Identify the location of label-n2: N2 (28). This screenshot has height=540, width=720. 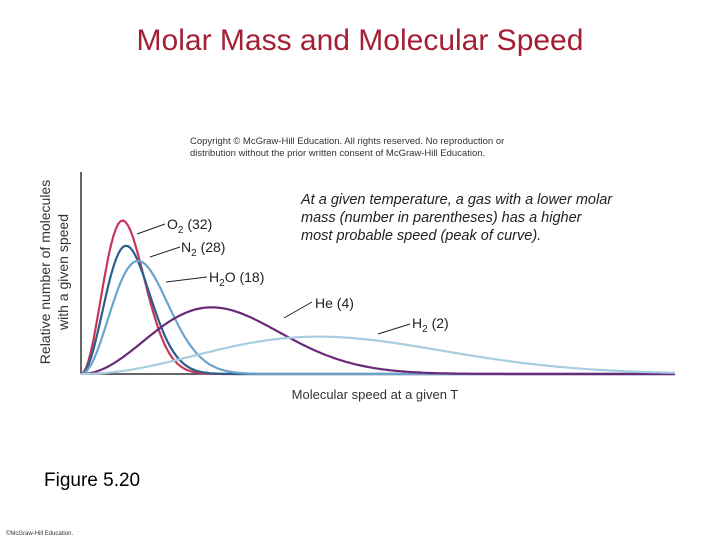
(203, 249).